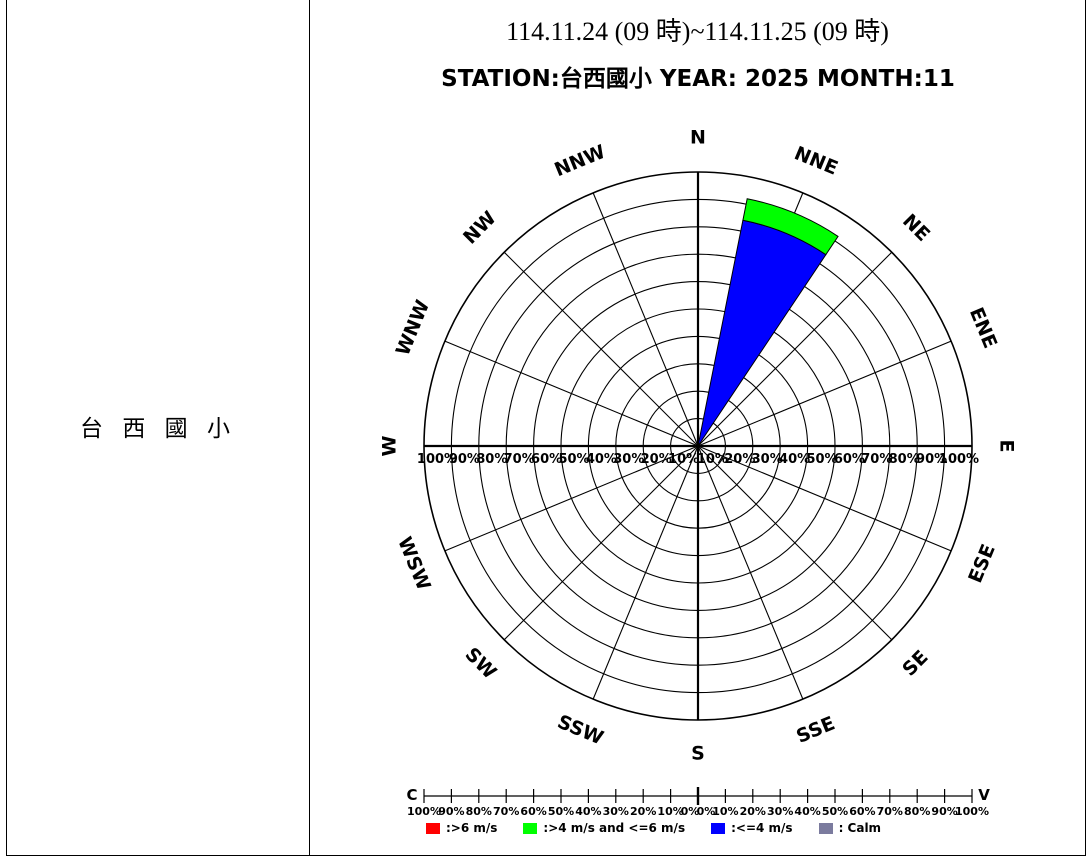 The height and width of the screenshot is (856, 1089). I want to click on legend-label: :>6 m/s, so click(472, 828).